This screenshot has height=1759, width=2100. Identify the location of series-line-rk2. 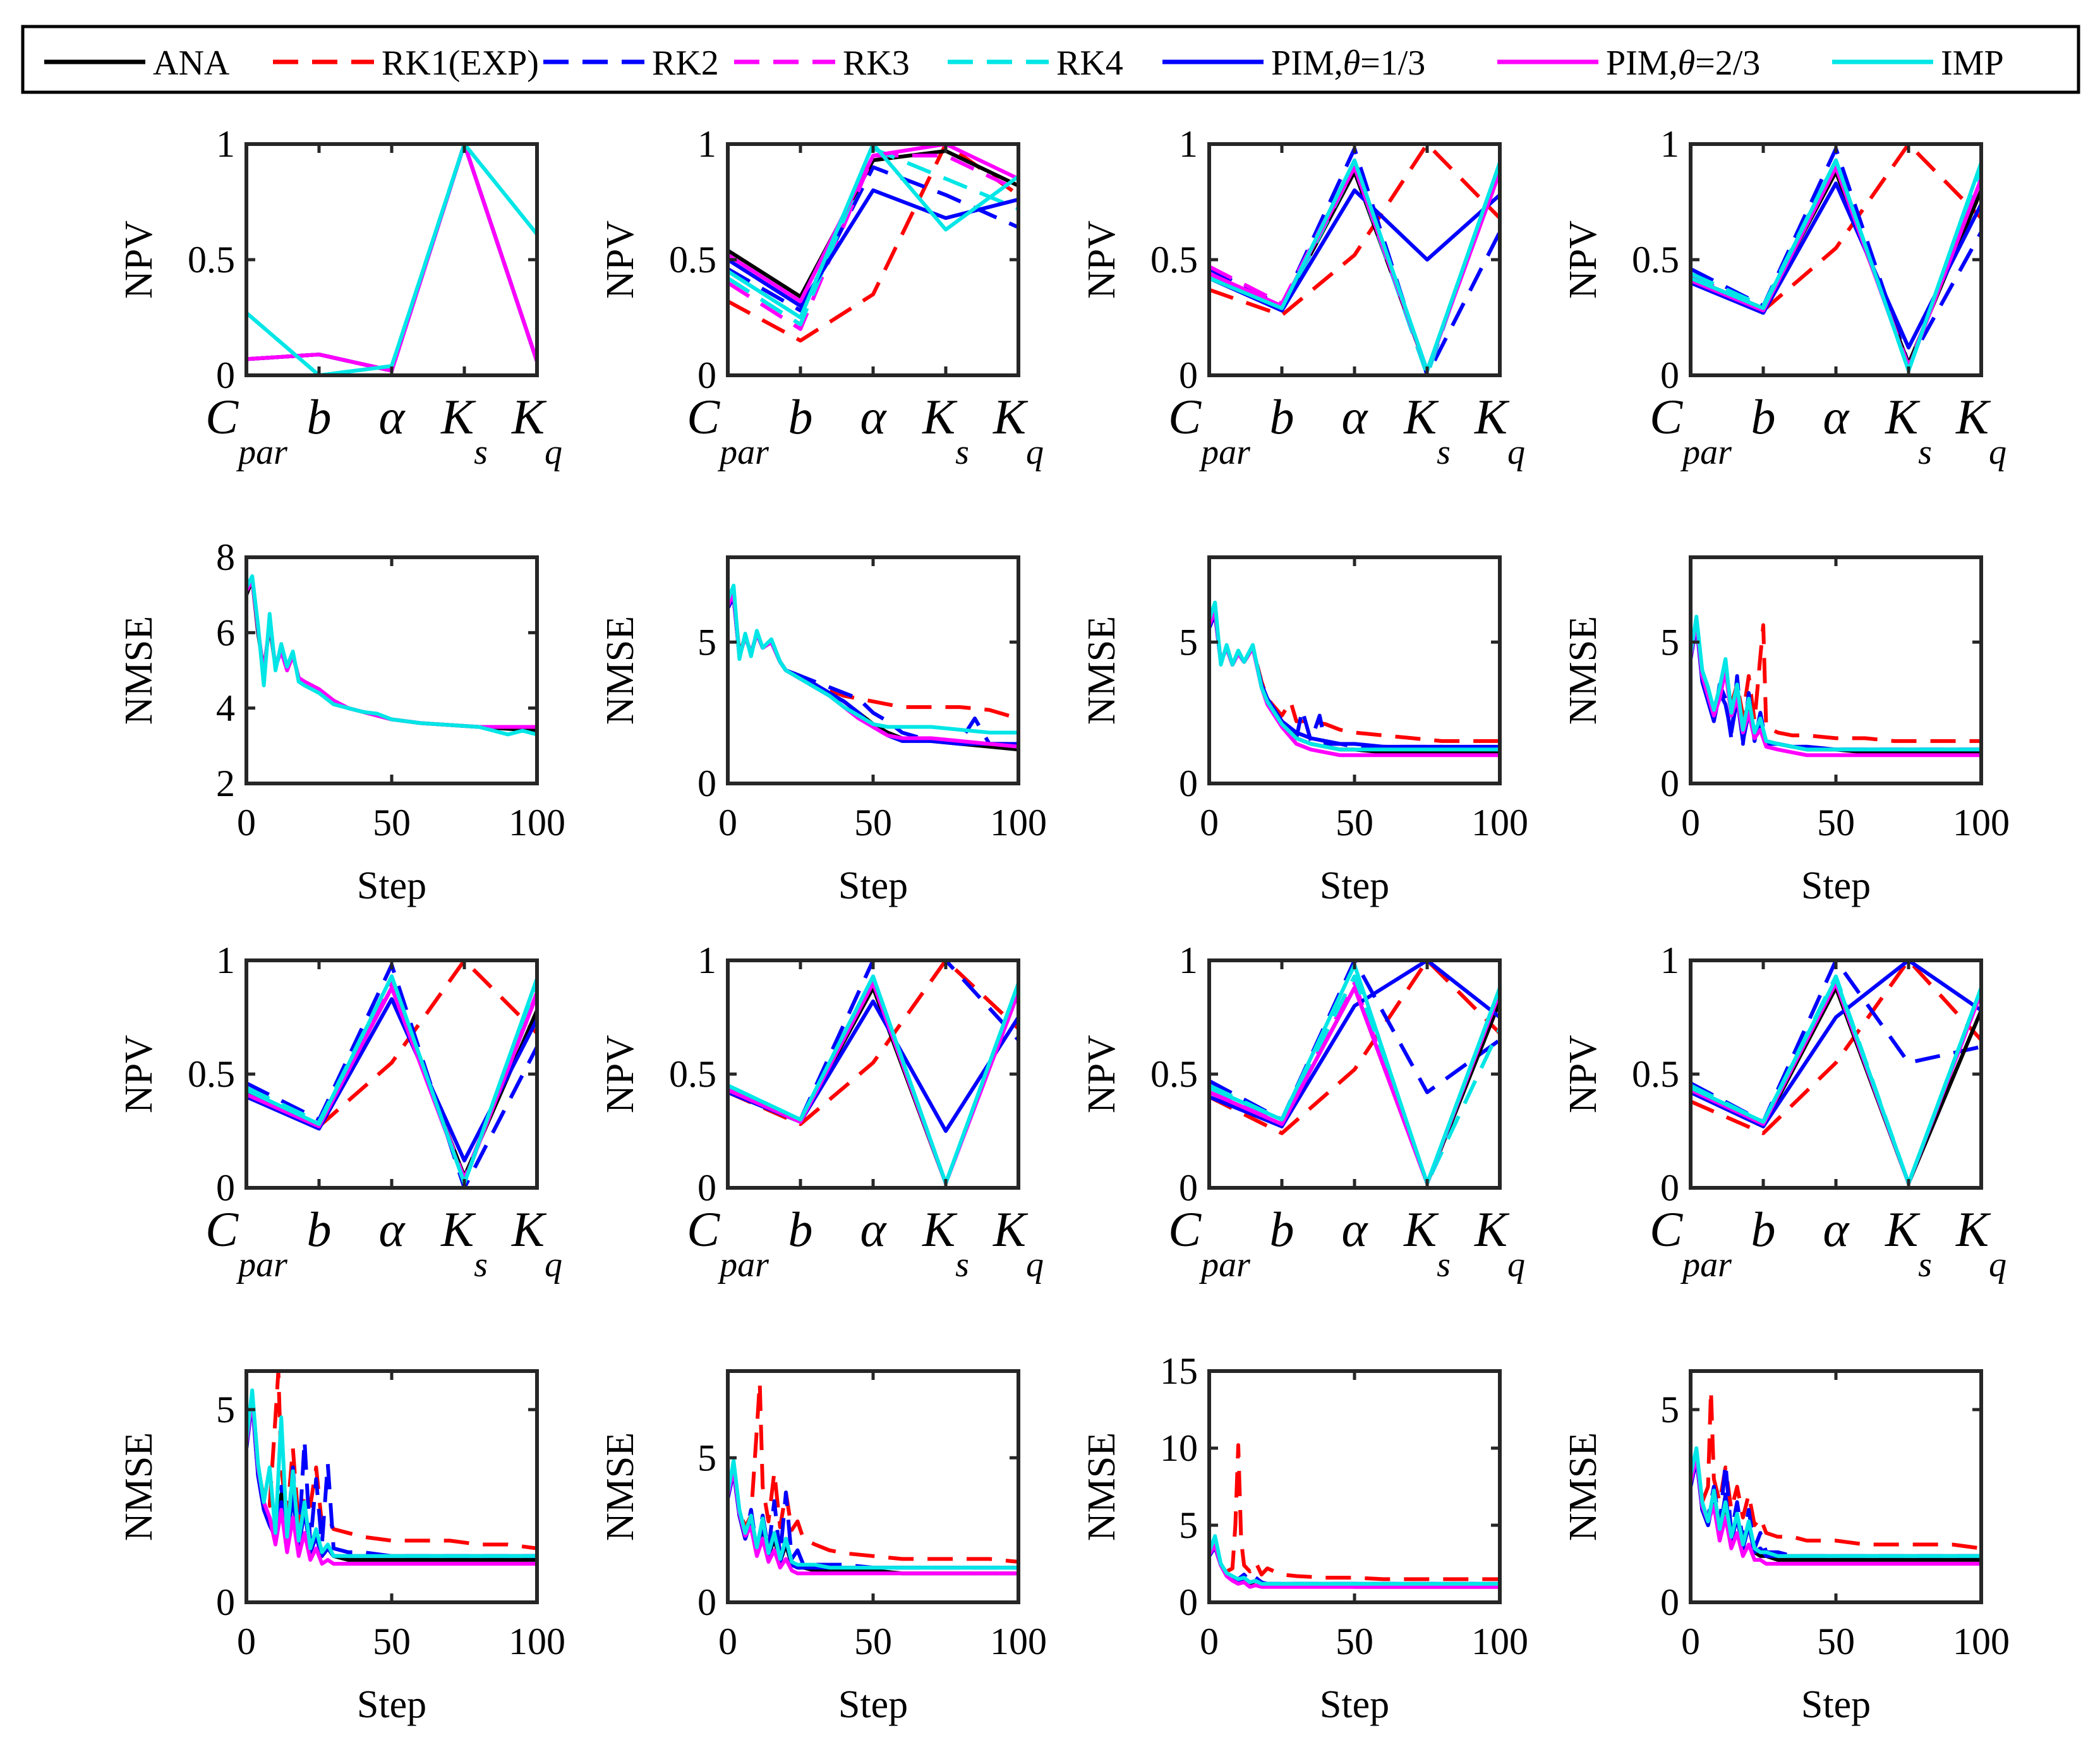
(873, 239).